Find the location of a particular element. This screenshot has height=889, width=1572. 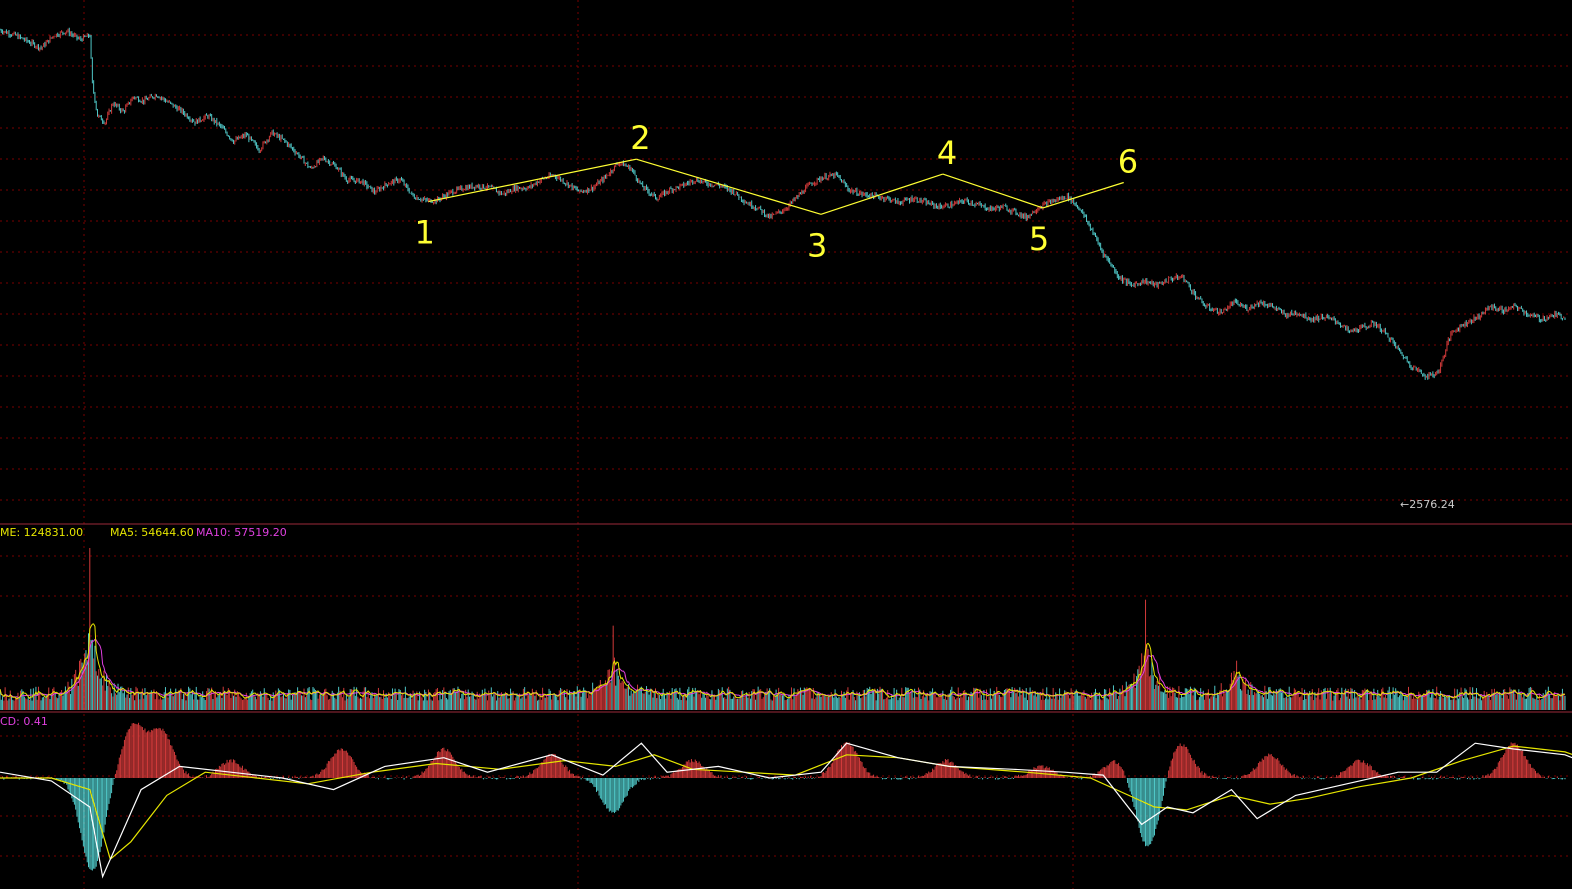

volume-ma5-label: MA5: 54644.60 is located at coordinates (152, 532).